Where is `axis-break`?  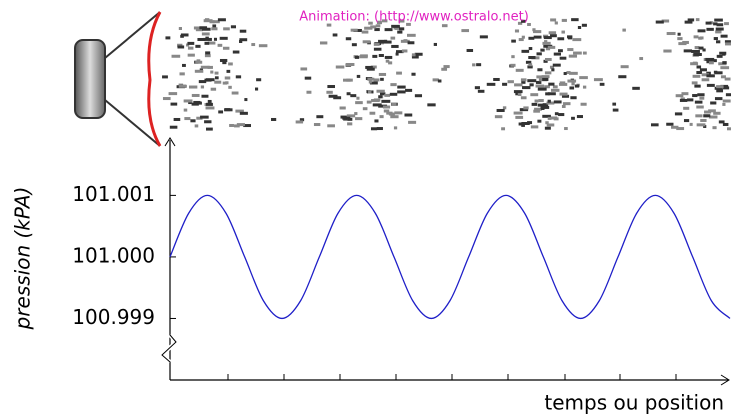
axis-break is located at coordinates (169, 348).